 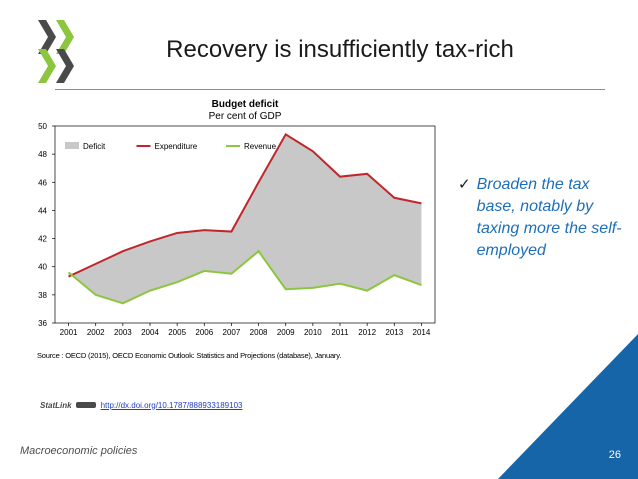 I want to click on statlink-url-link: http://dx.doi.org/10.1787/888933189103, so click(x=171, y=405).